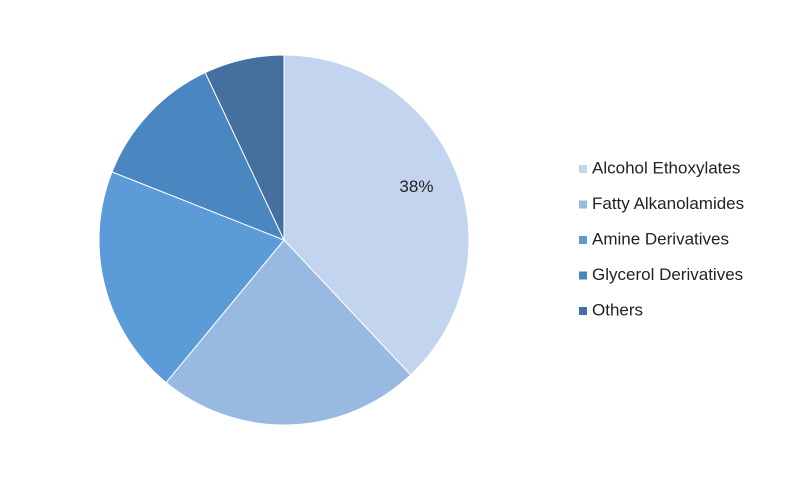 This screenshot has width=800, height=486. I want to click on legend-label: Alcohol Ethoxylates, so click(666, 167).